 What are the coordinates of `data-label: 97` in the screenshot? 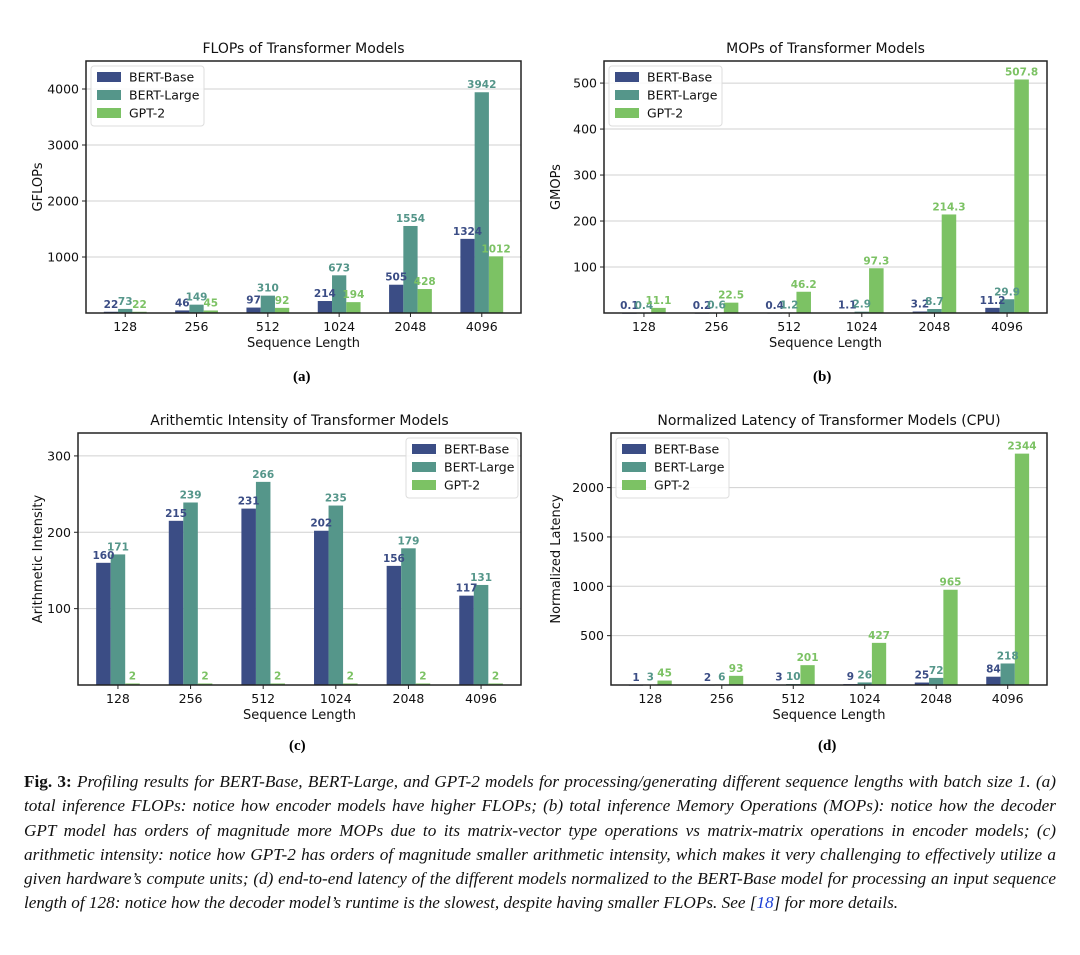 It's located at (253, 301).